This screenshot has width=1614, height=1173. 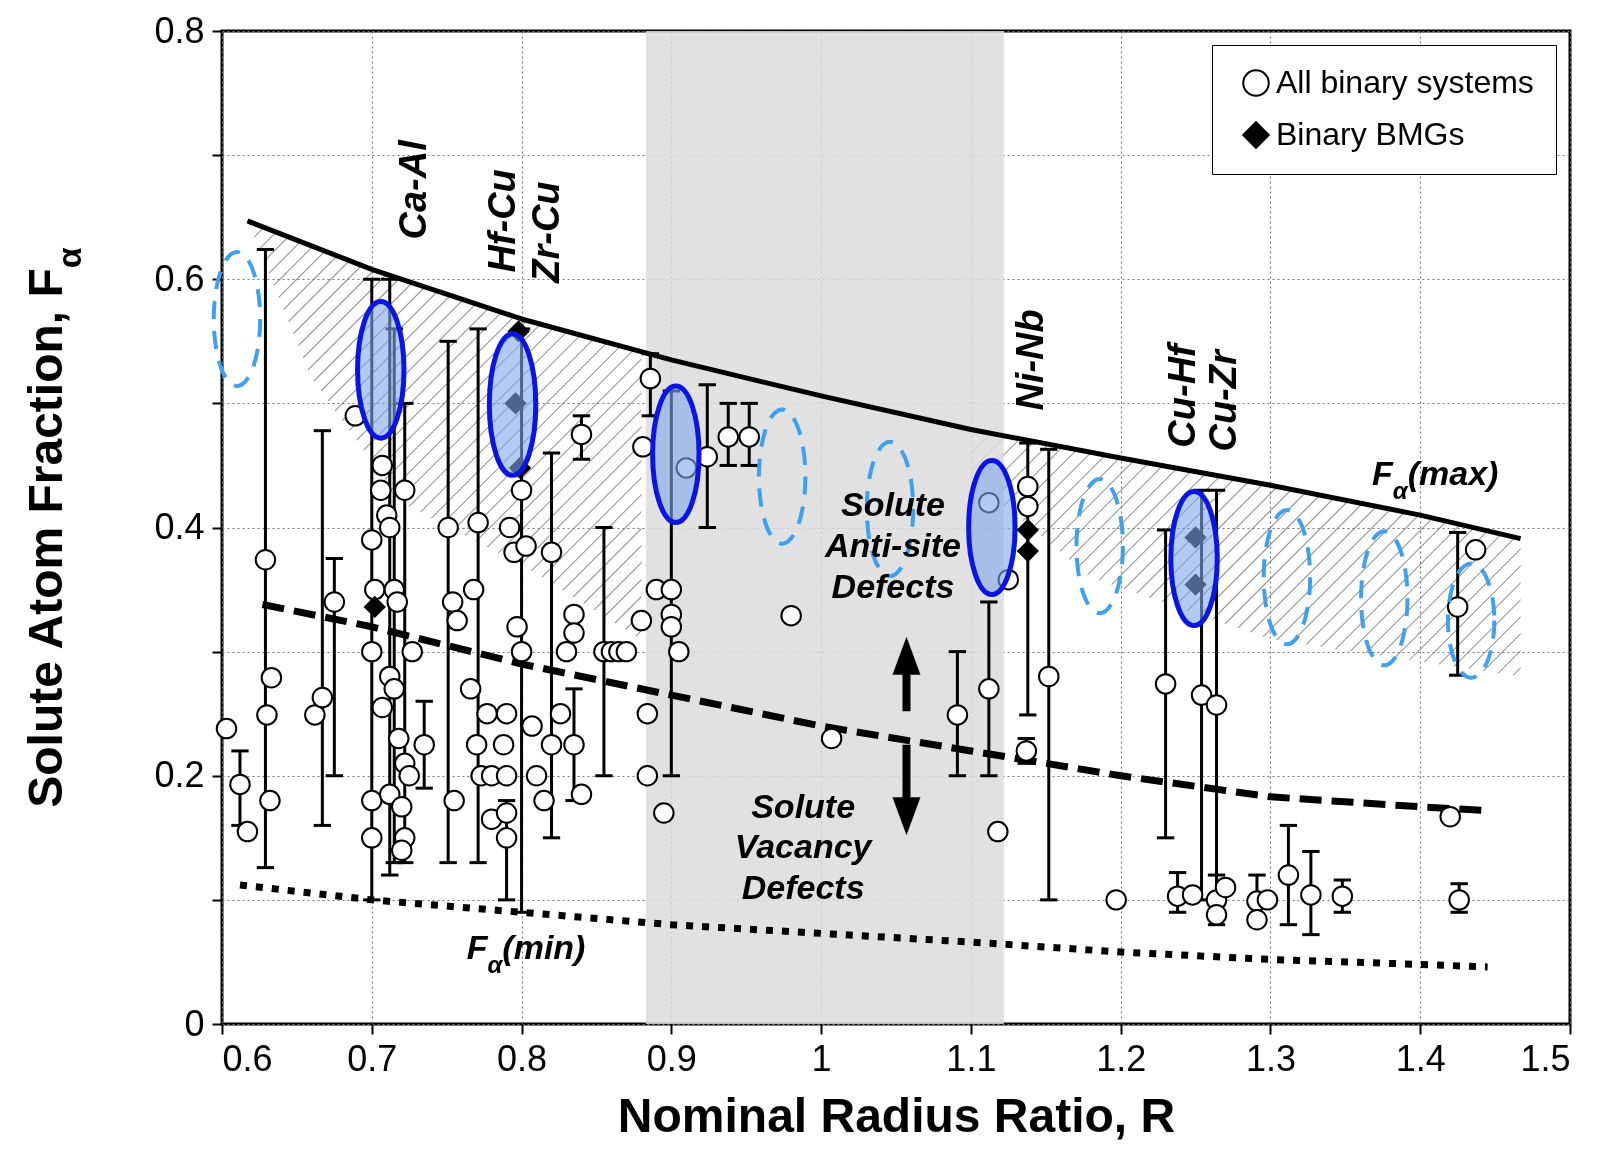 What do you see at coordinates (1405, 82) in the screenshot?
I see `legend-label: All binary systems` at bounding box center [1405, 82].